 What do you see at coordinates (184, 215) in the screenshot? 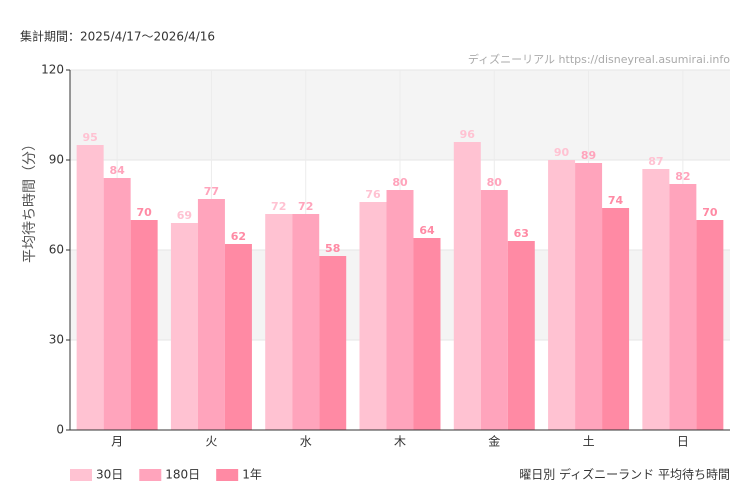
I see `value-label: 69` at bounding box center [184, 215].